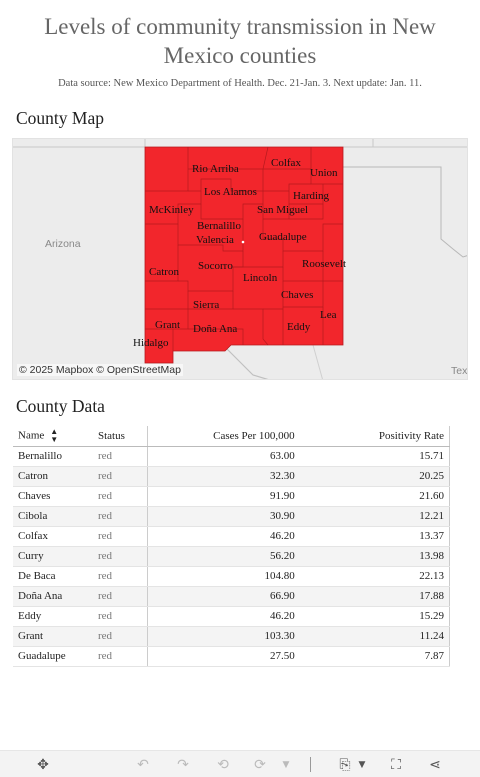  What do you see at coordinates (311, 196) in the screenshot?
I see `county-label: Harding` at bounding box center [311, 196].